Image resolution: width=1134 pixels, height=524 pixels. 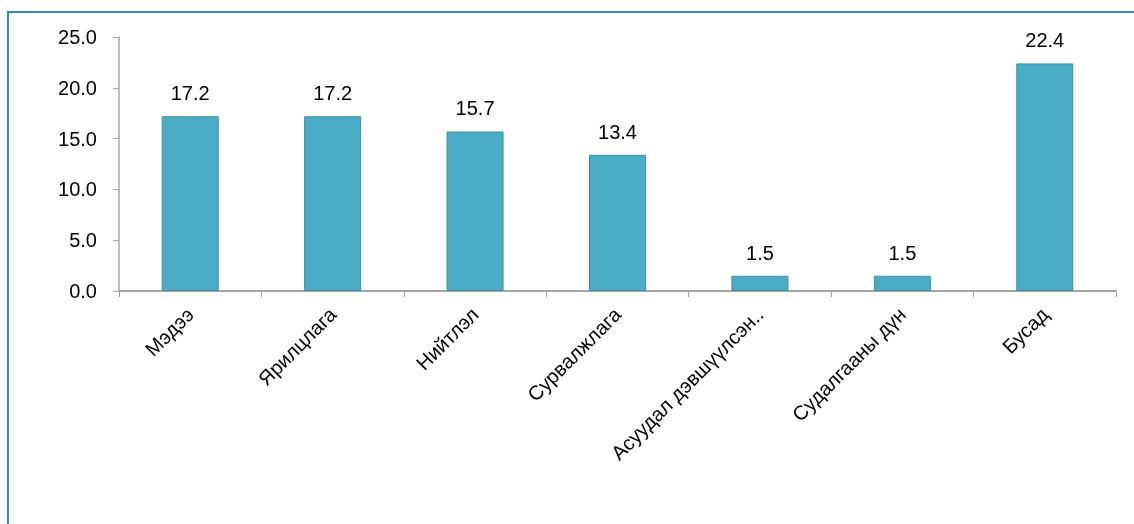 I want to click on y-tick-label: 25.0, so click(x=77, y=37).